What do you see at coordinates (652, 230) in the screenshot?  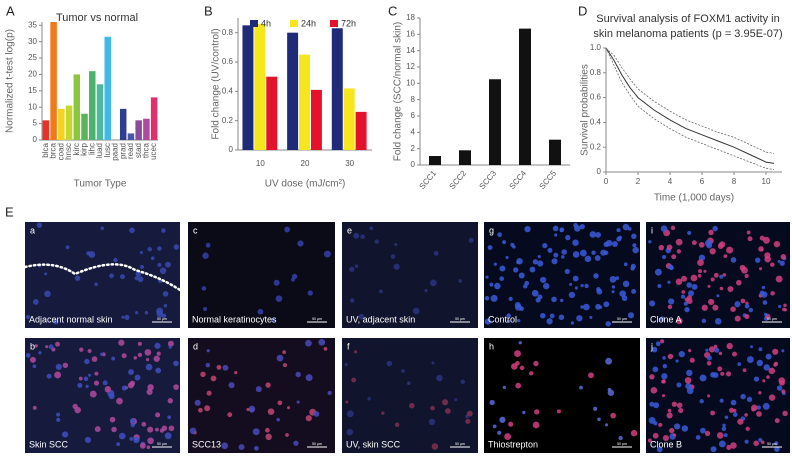 I see `image-letter: i` at bounding box center [652, 230].